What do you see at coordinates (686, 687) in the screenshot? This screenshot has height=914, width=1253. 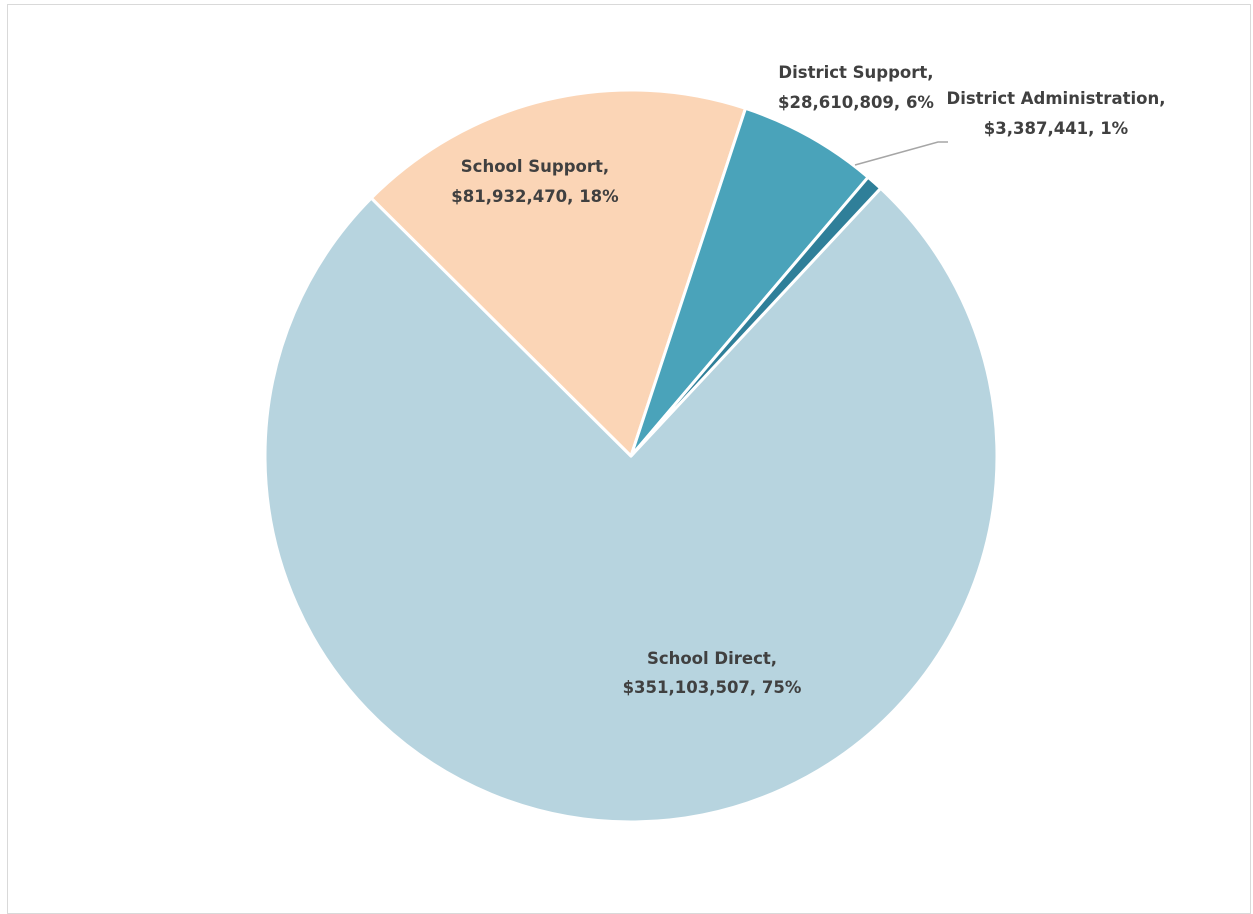 I see `label-value-school-direct: $351,103,507` at bounding box center [686, 687].